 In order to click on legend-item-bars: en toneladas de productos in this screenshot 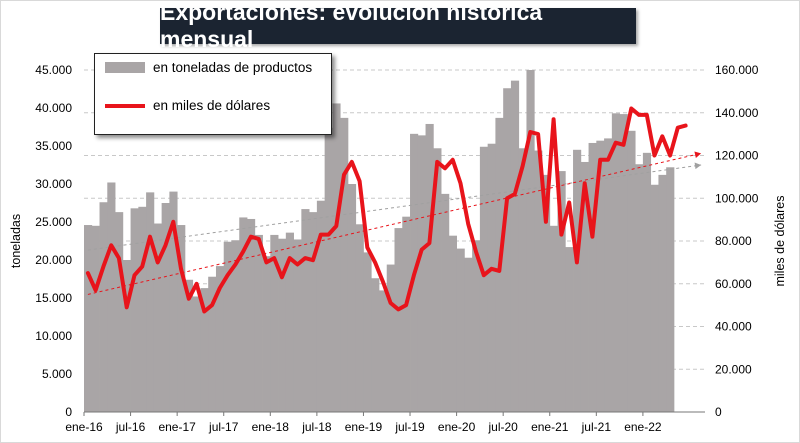, I will do `click(208, 67)`.